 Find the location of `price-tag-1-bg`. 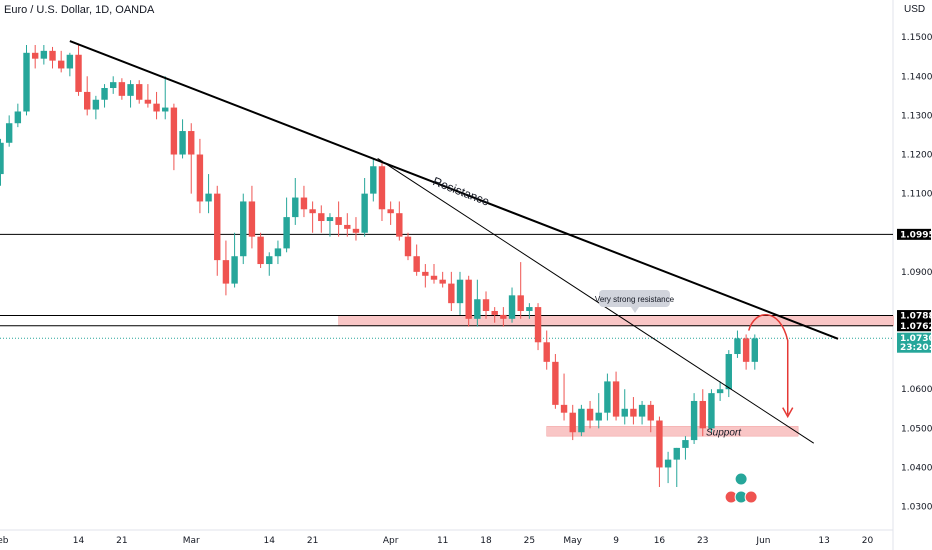

price-tag-1-bg is located at coordinates (914, 234).